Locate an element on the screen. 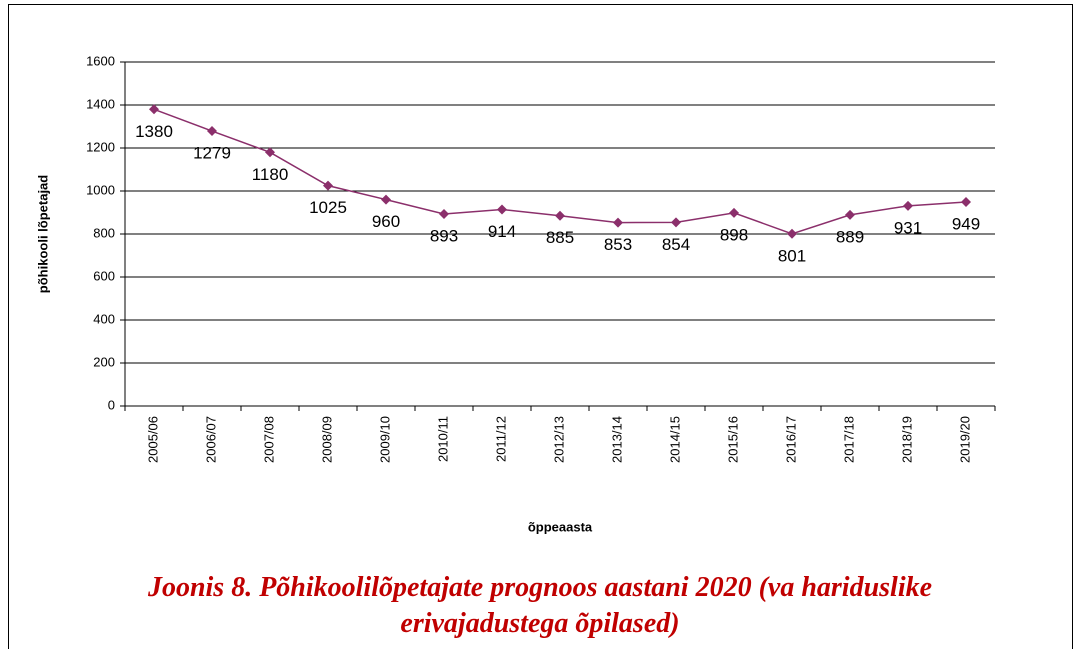 This screenshot has height=649, width=1080. data-label: 854 is located at coordinates (676, 244).